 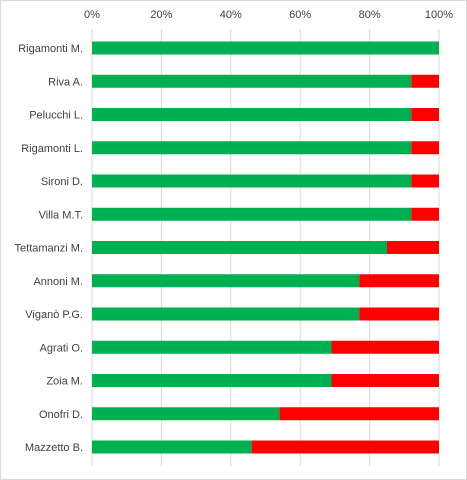 I want to click on category-label: Sironi D., so click(x=62, y=182).